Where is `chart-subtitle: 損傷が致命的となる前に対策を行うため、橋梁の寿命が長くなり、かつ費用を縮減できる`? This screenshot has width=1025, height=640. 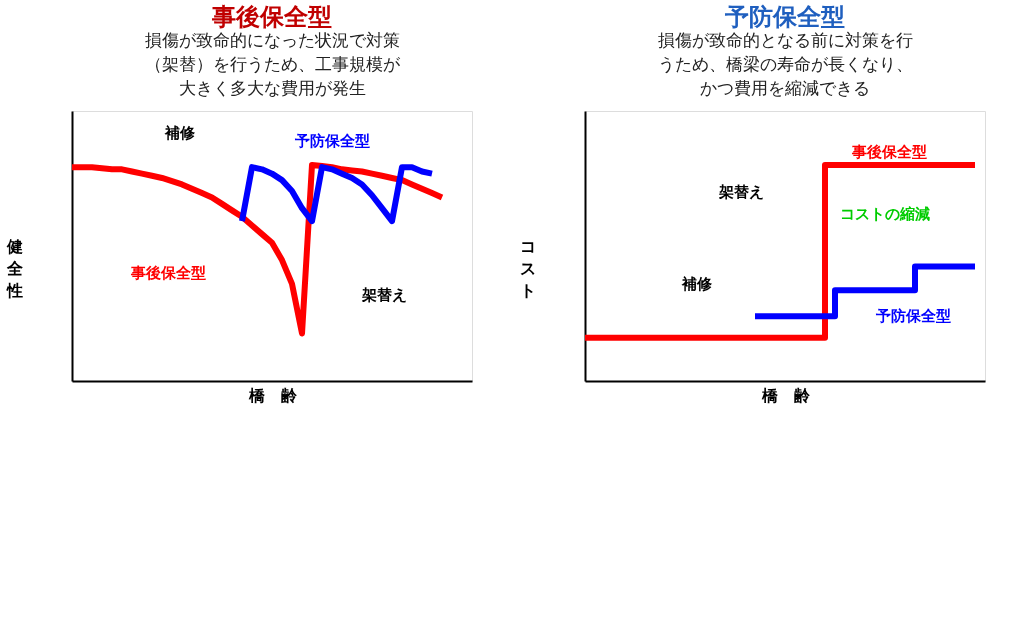
chart-subtitle: 損傷が致命的となる前に対策を行うため、橋梁の寿命が長くなり、かつ費用を縮減できる is located at coordinates (785, 64).